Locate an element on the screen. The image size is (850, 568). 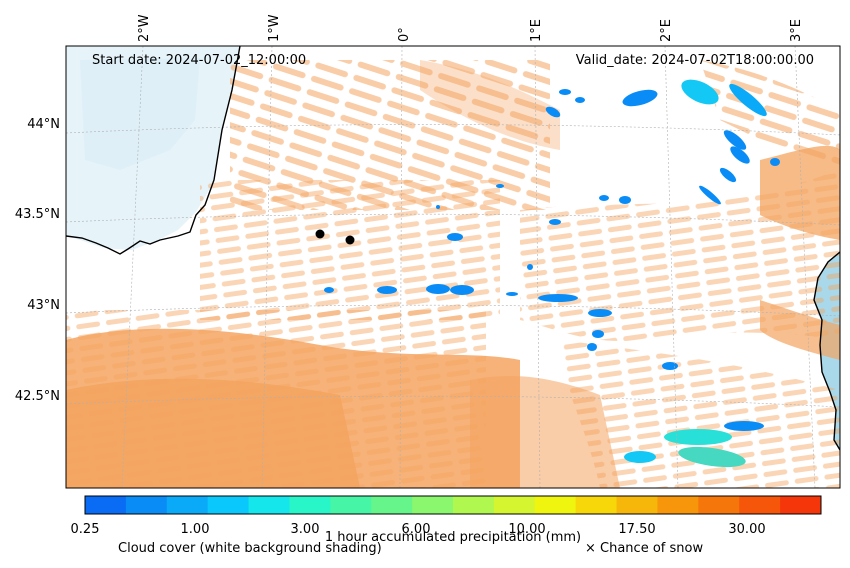
colorbar-tick-label: 30.00 is located at coordinates (746, 529).